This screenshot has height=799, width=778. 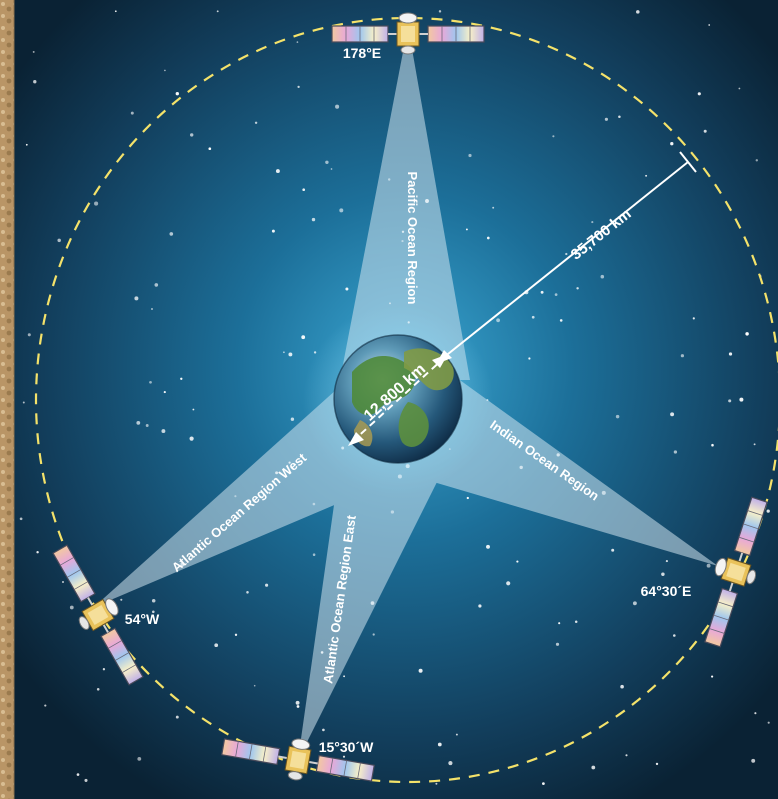 I want to click on satellite-position-aor-west: 54°W, so click(x=142, y=619).